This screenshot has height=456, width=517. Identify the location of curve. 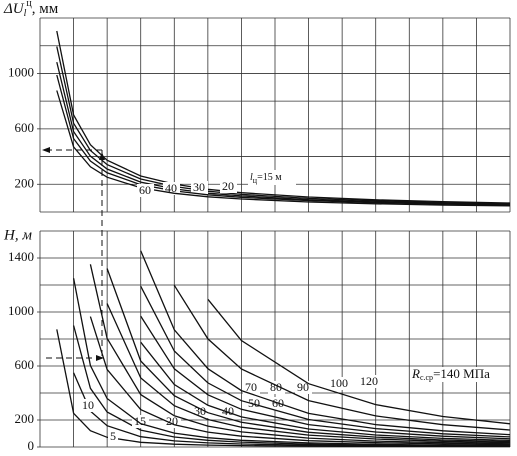
(291, 409).